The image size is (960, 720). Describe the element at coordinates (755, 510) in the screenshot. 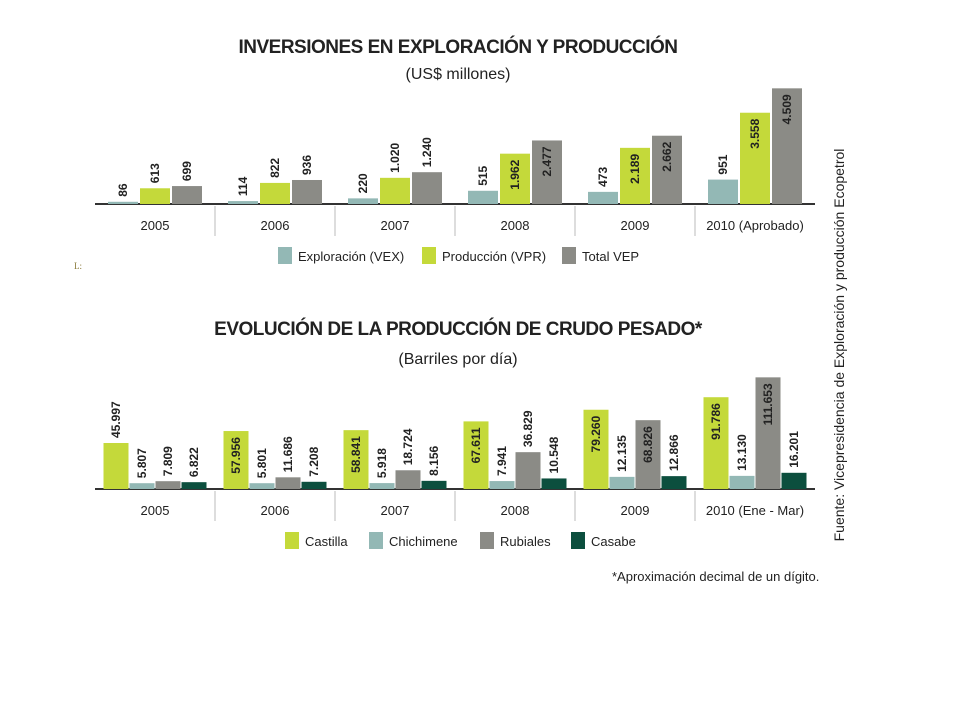

I see `x-tick-label: 2010 (Ene - Mar)` at that location.